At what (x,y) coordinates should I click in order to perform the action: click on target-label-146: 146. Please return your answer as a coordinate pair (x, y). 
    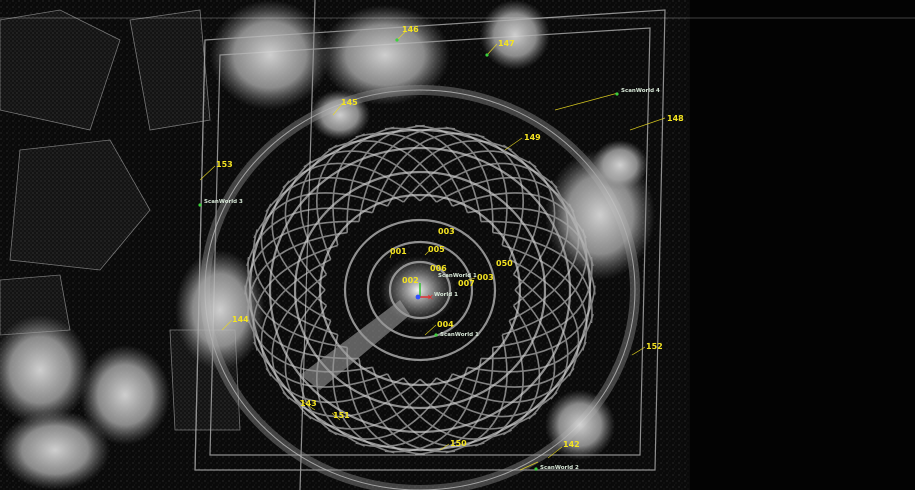
    Looking at the image, I should click on (410, 29).